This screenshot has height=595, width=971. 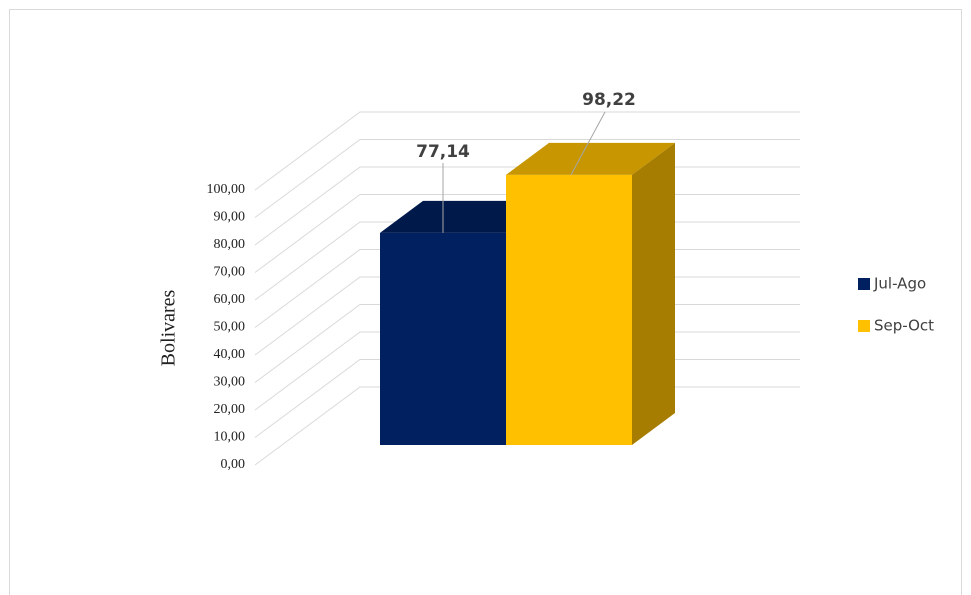 What do you see at coordinates (226, 189) in the screenshot?
I see `y-tick-label: 100,00` at bounding box center [226, 189].